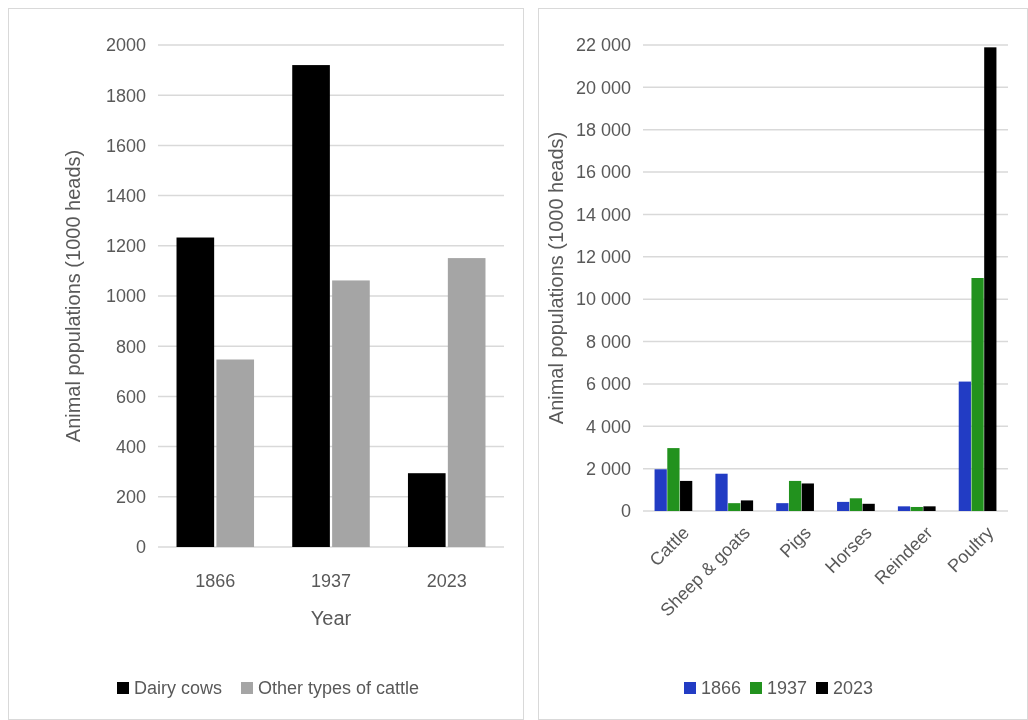  I want to click on legend-label: 1937, so click(787, 688).